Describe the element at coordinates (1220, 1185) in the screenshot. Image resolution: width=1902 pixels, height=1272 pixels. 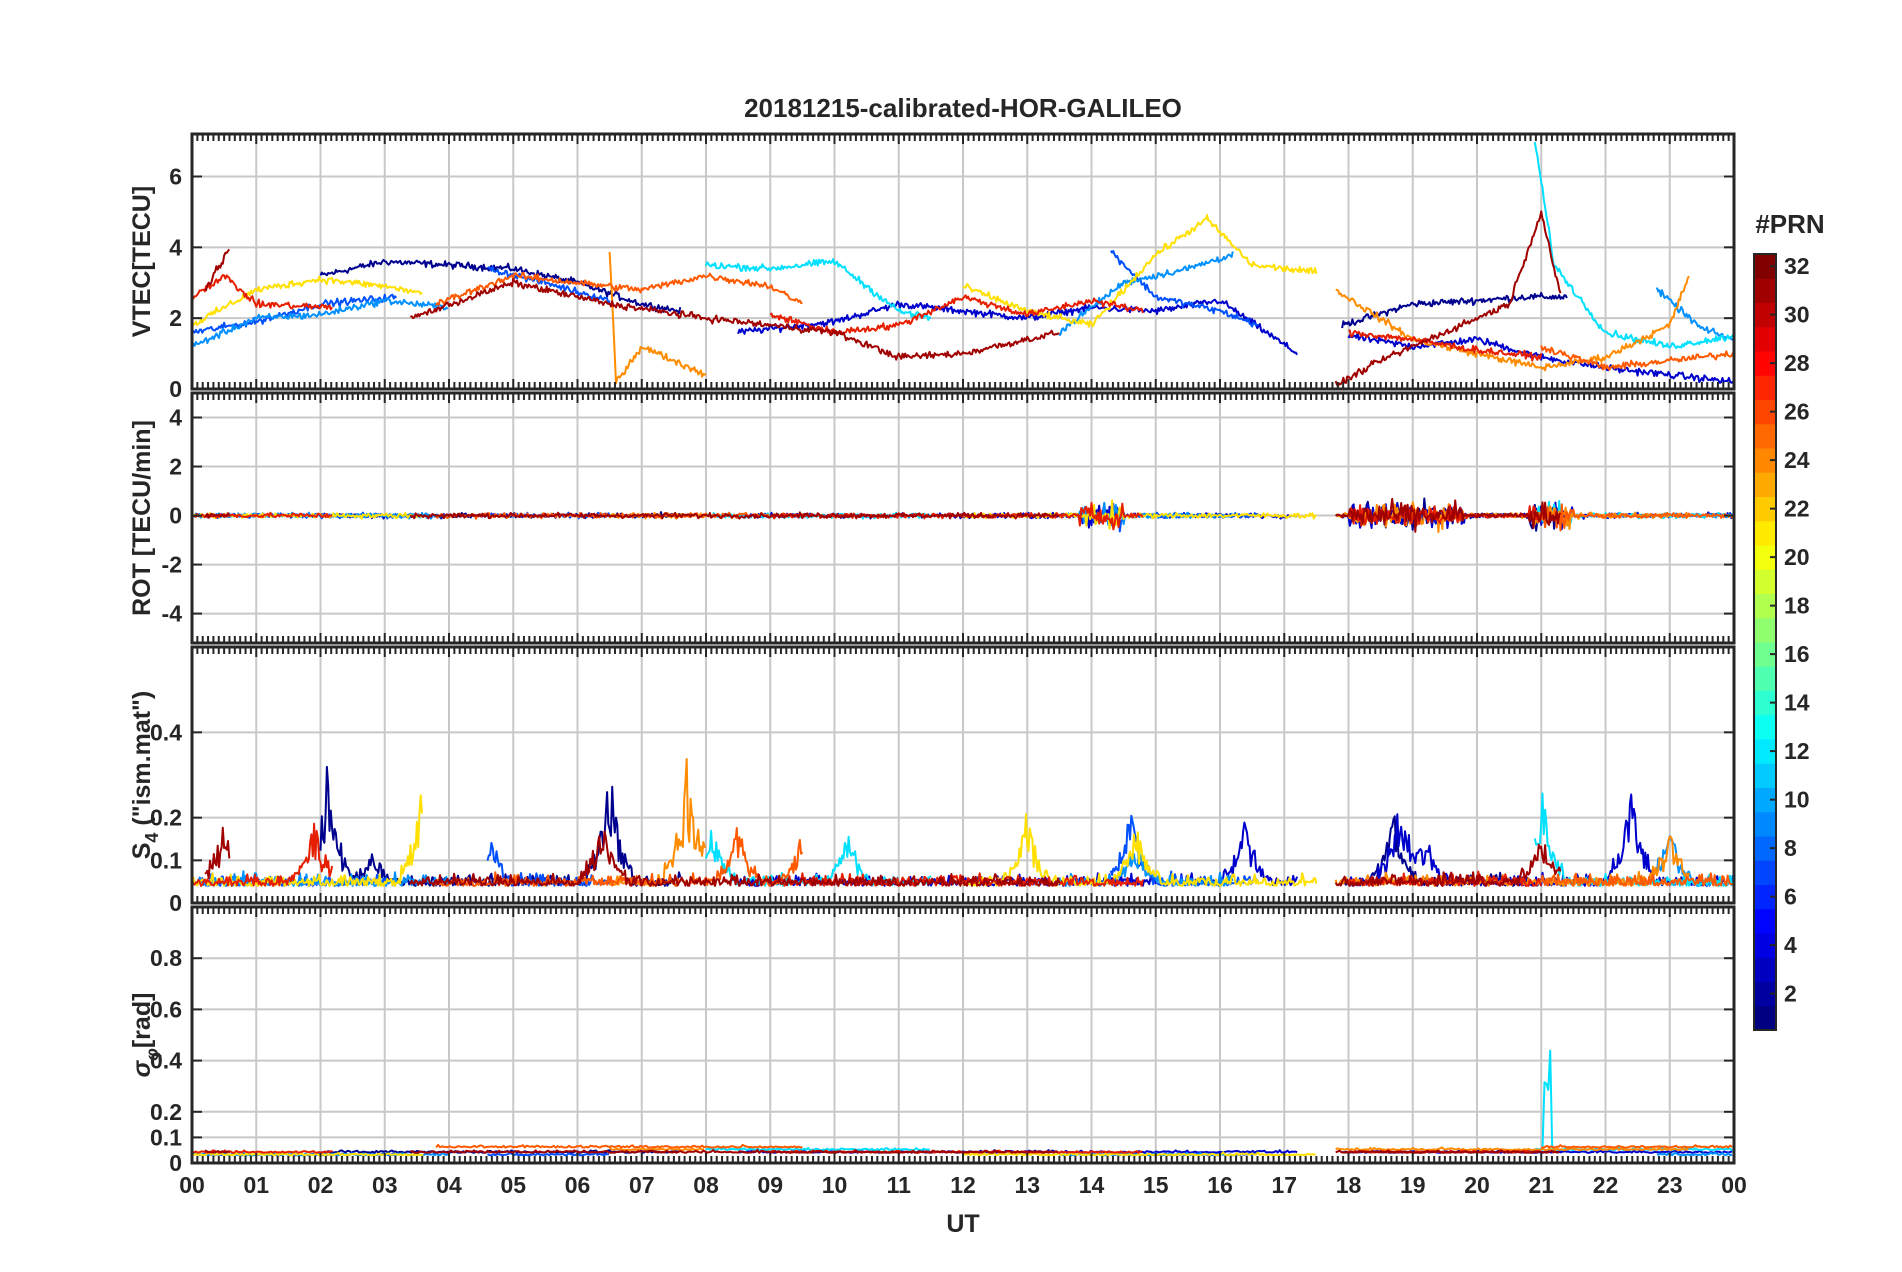
I see `x-tick-label: 16` at that location.